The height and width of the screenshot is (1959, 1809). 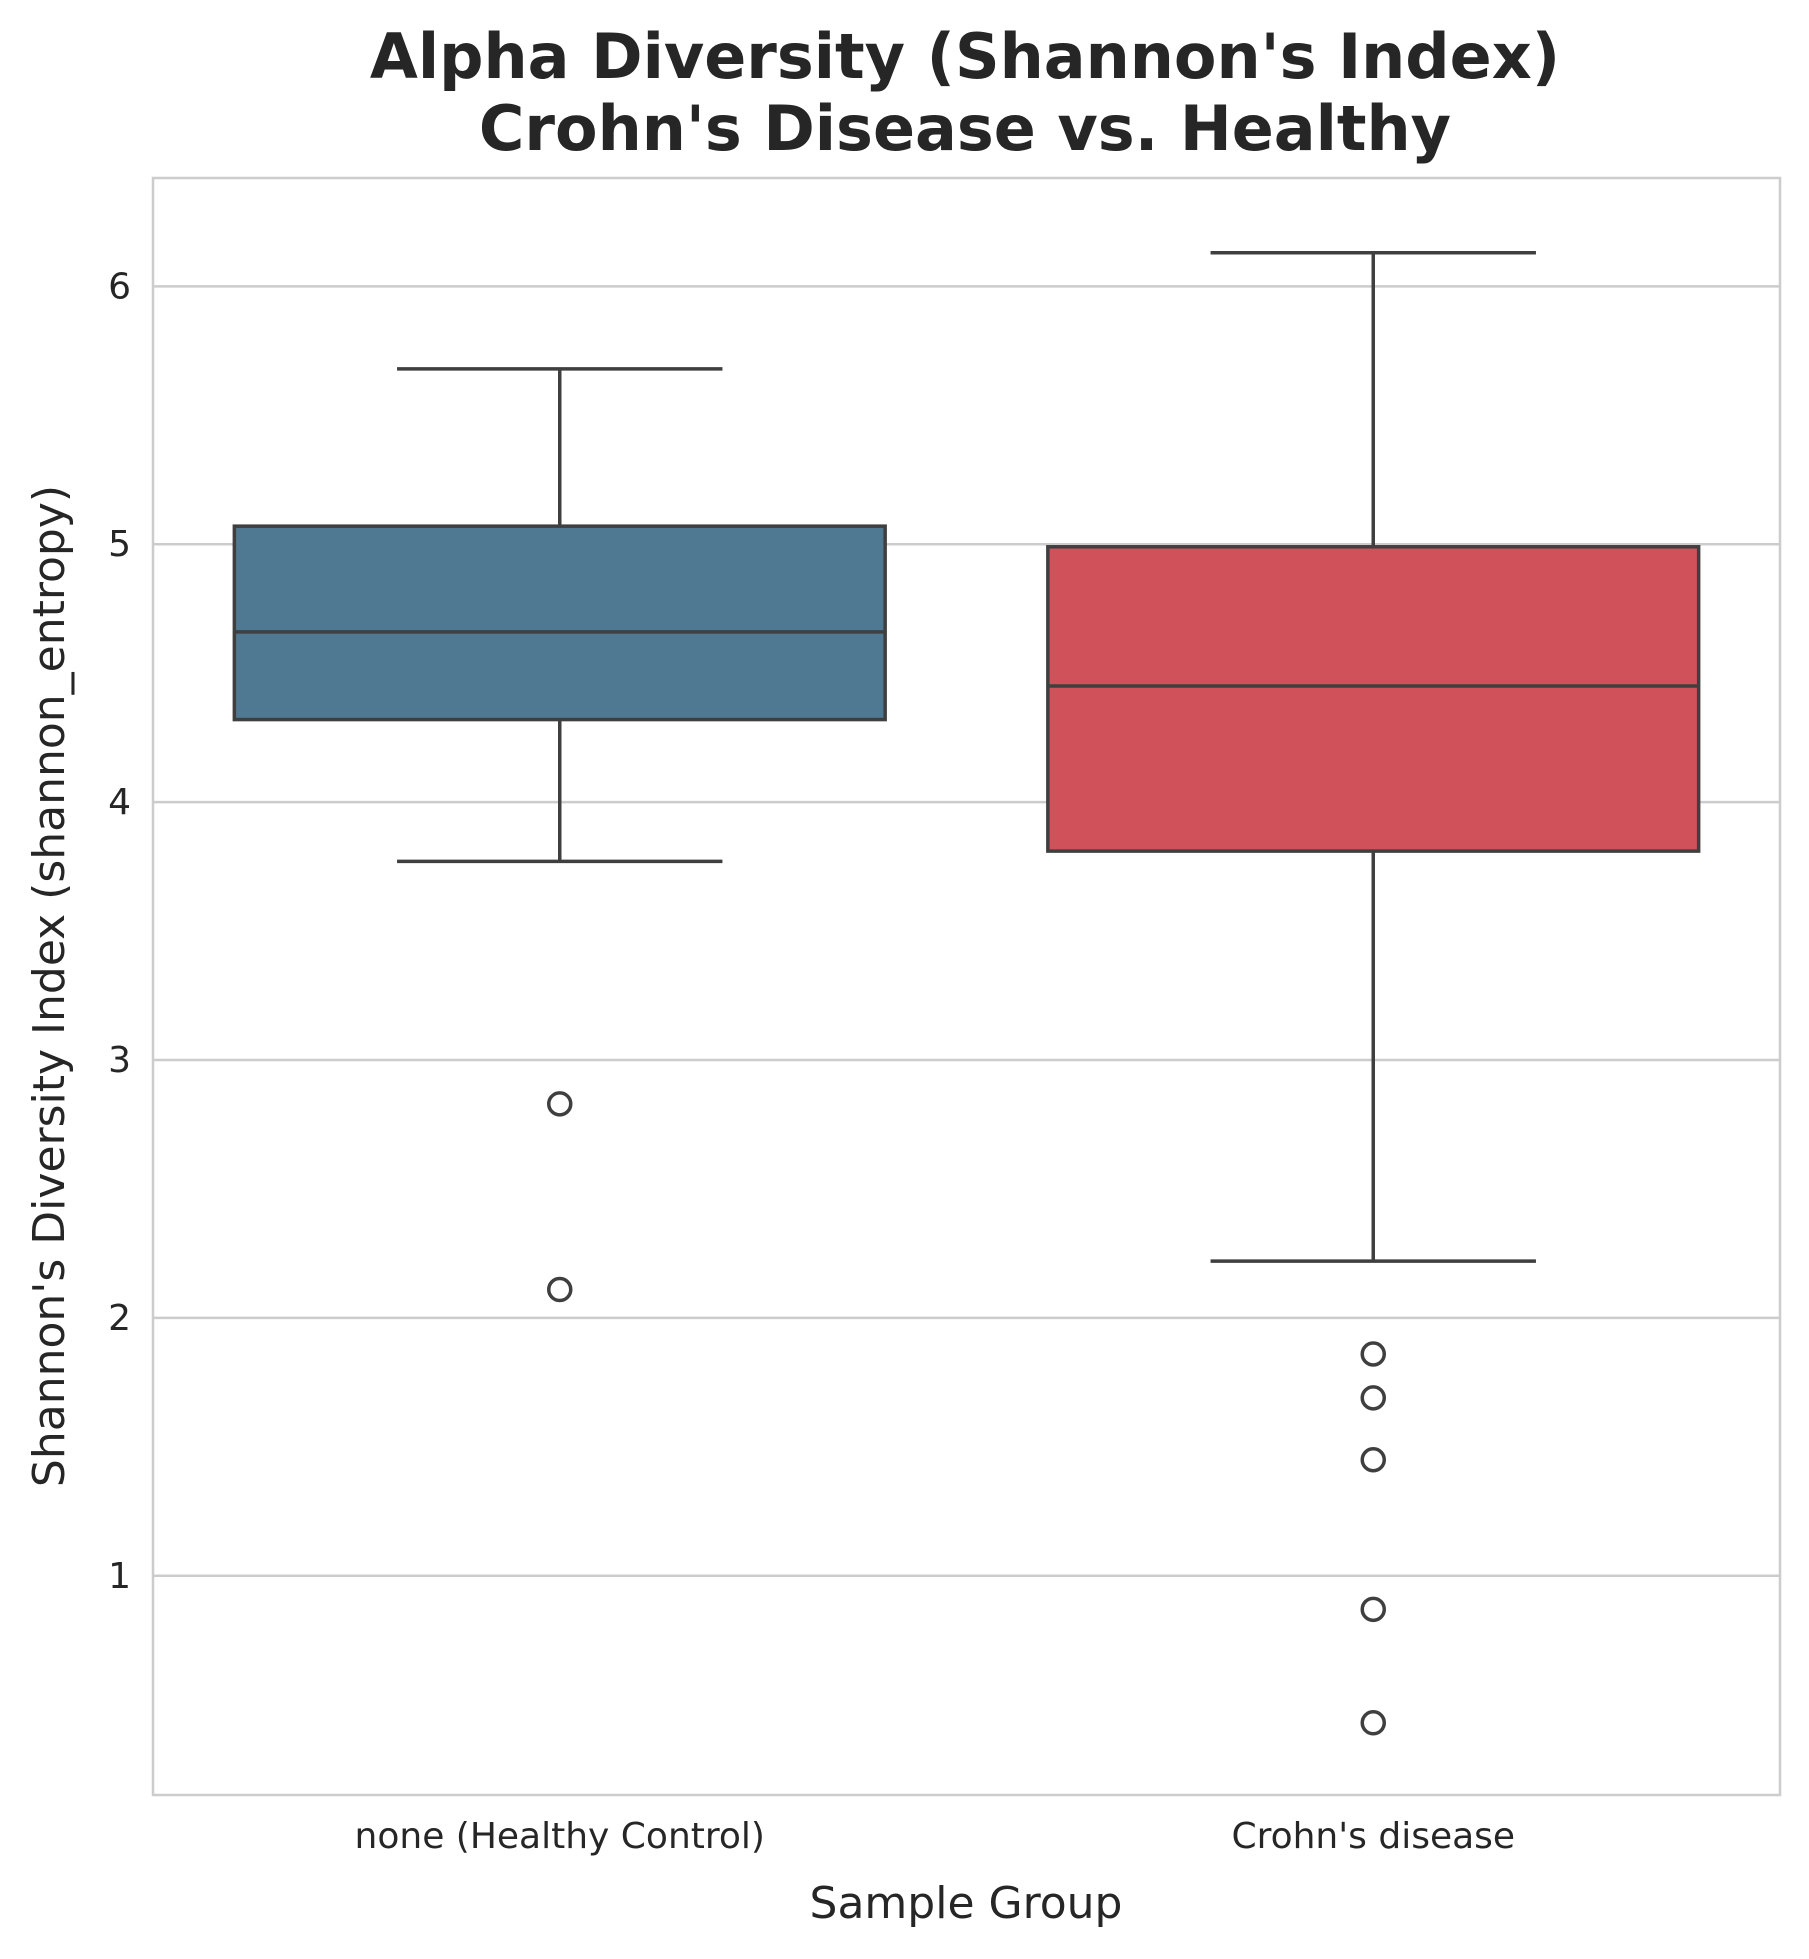 I want to click on x-tick-label-2: Crohn's disease, so click(x=1373, y=1836).